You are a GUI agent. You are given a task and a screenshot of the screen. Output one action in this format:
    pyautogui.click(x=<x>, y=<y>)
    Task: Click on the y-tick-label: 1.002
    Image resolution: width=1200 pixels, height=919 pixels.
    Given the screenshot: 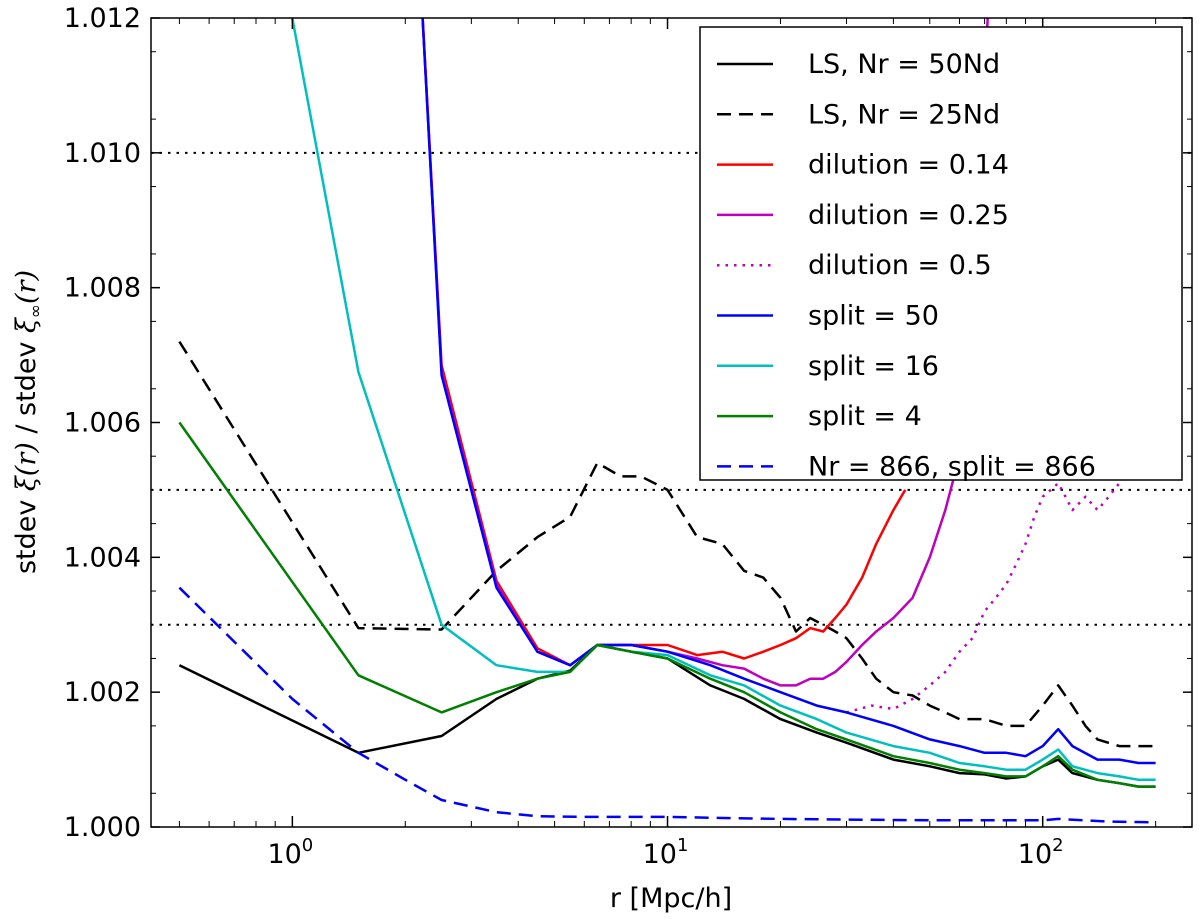 What is the action you would take?
    pyautogui.click(x=102, y=692)
    